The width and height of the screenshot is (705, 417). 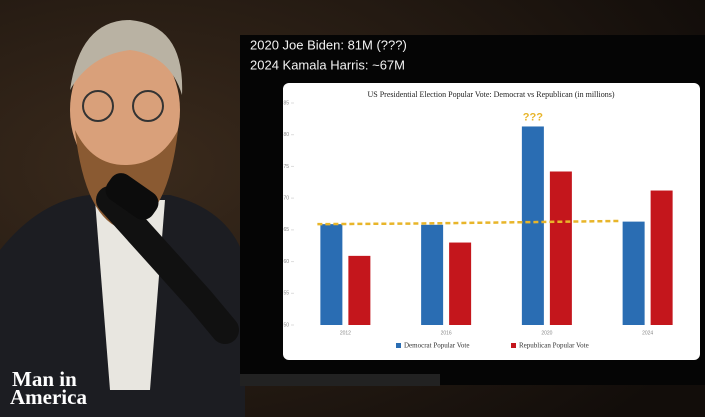 What do you see at coordinates (286, 198) in the screenshot?
I see `y-tick-label: 70` at bounding box center [286, 198].